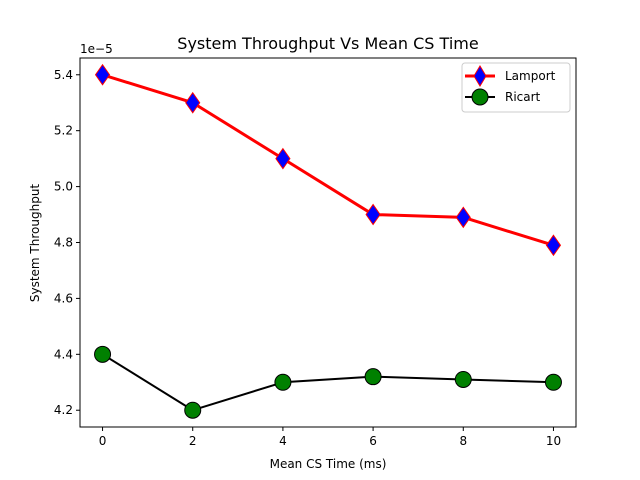 This screenshot has height=480, width=640. What do you see at coordinates (553, 441) in the screenshot?
I see `x-tick-label: 10` at bounding box center [553, 441].